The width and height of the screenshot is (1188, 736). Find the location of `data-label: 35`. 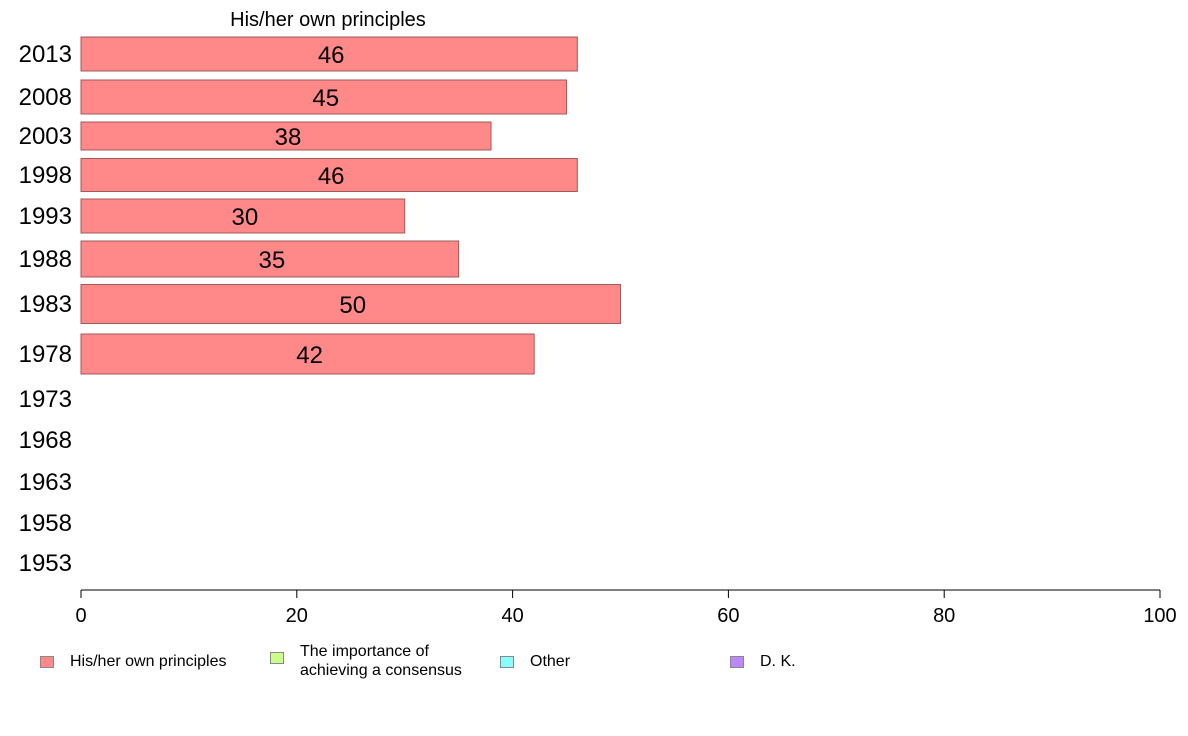

data-label: 35 is located at coordinates (271, 260).